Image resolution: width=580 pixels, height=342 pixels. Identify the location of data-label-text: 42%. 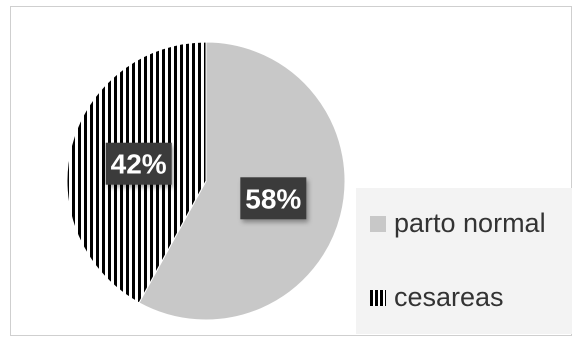
(139, 164).